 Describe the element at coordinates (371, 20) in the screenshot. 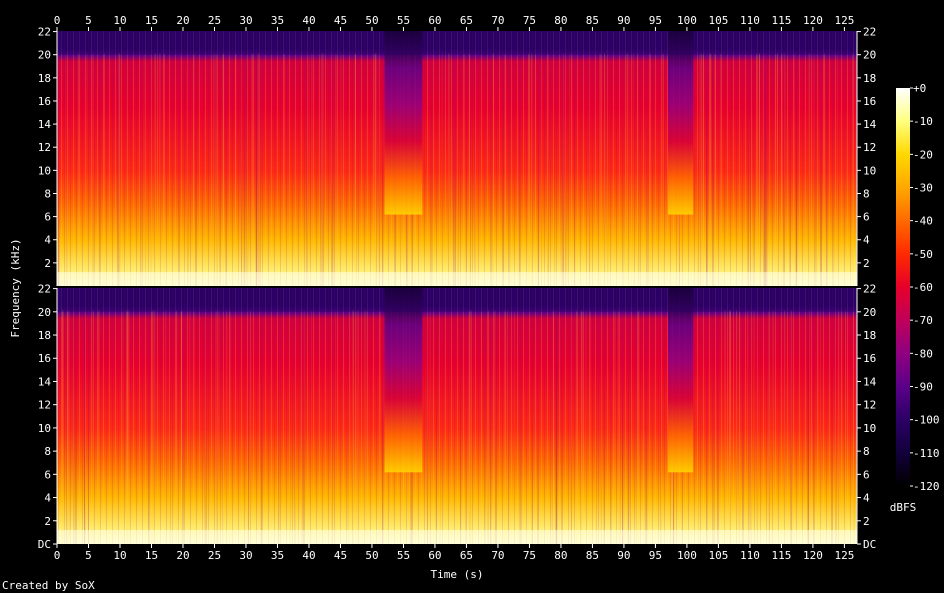

I see `x-tick-label: 50` at that location.